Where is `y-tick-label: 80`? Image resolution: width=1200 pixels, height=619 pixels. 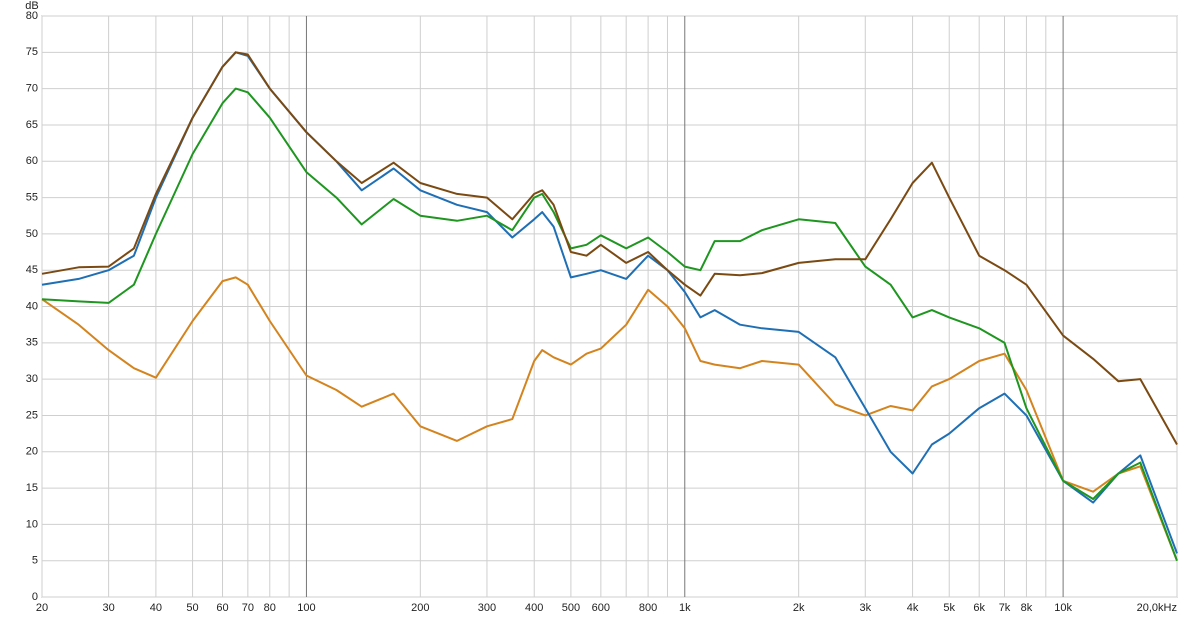 y-tick-label: 80 is located at coordinates (32, 16).